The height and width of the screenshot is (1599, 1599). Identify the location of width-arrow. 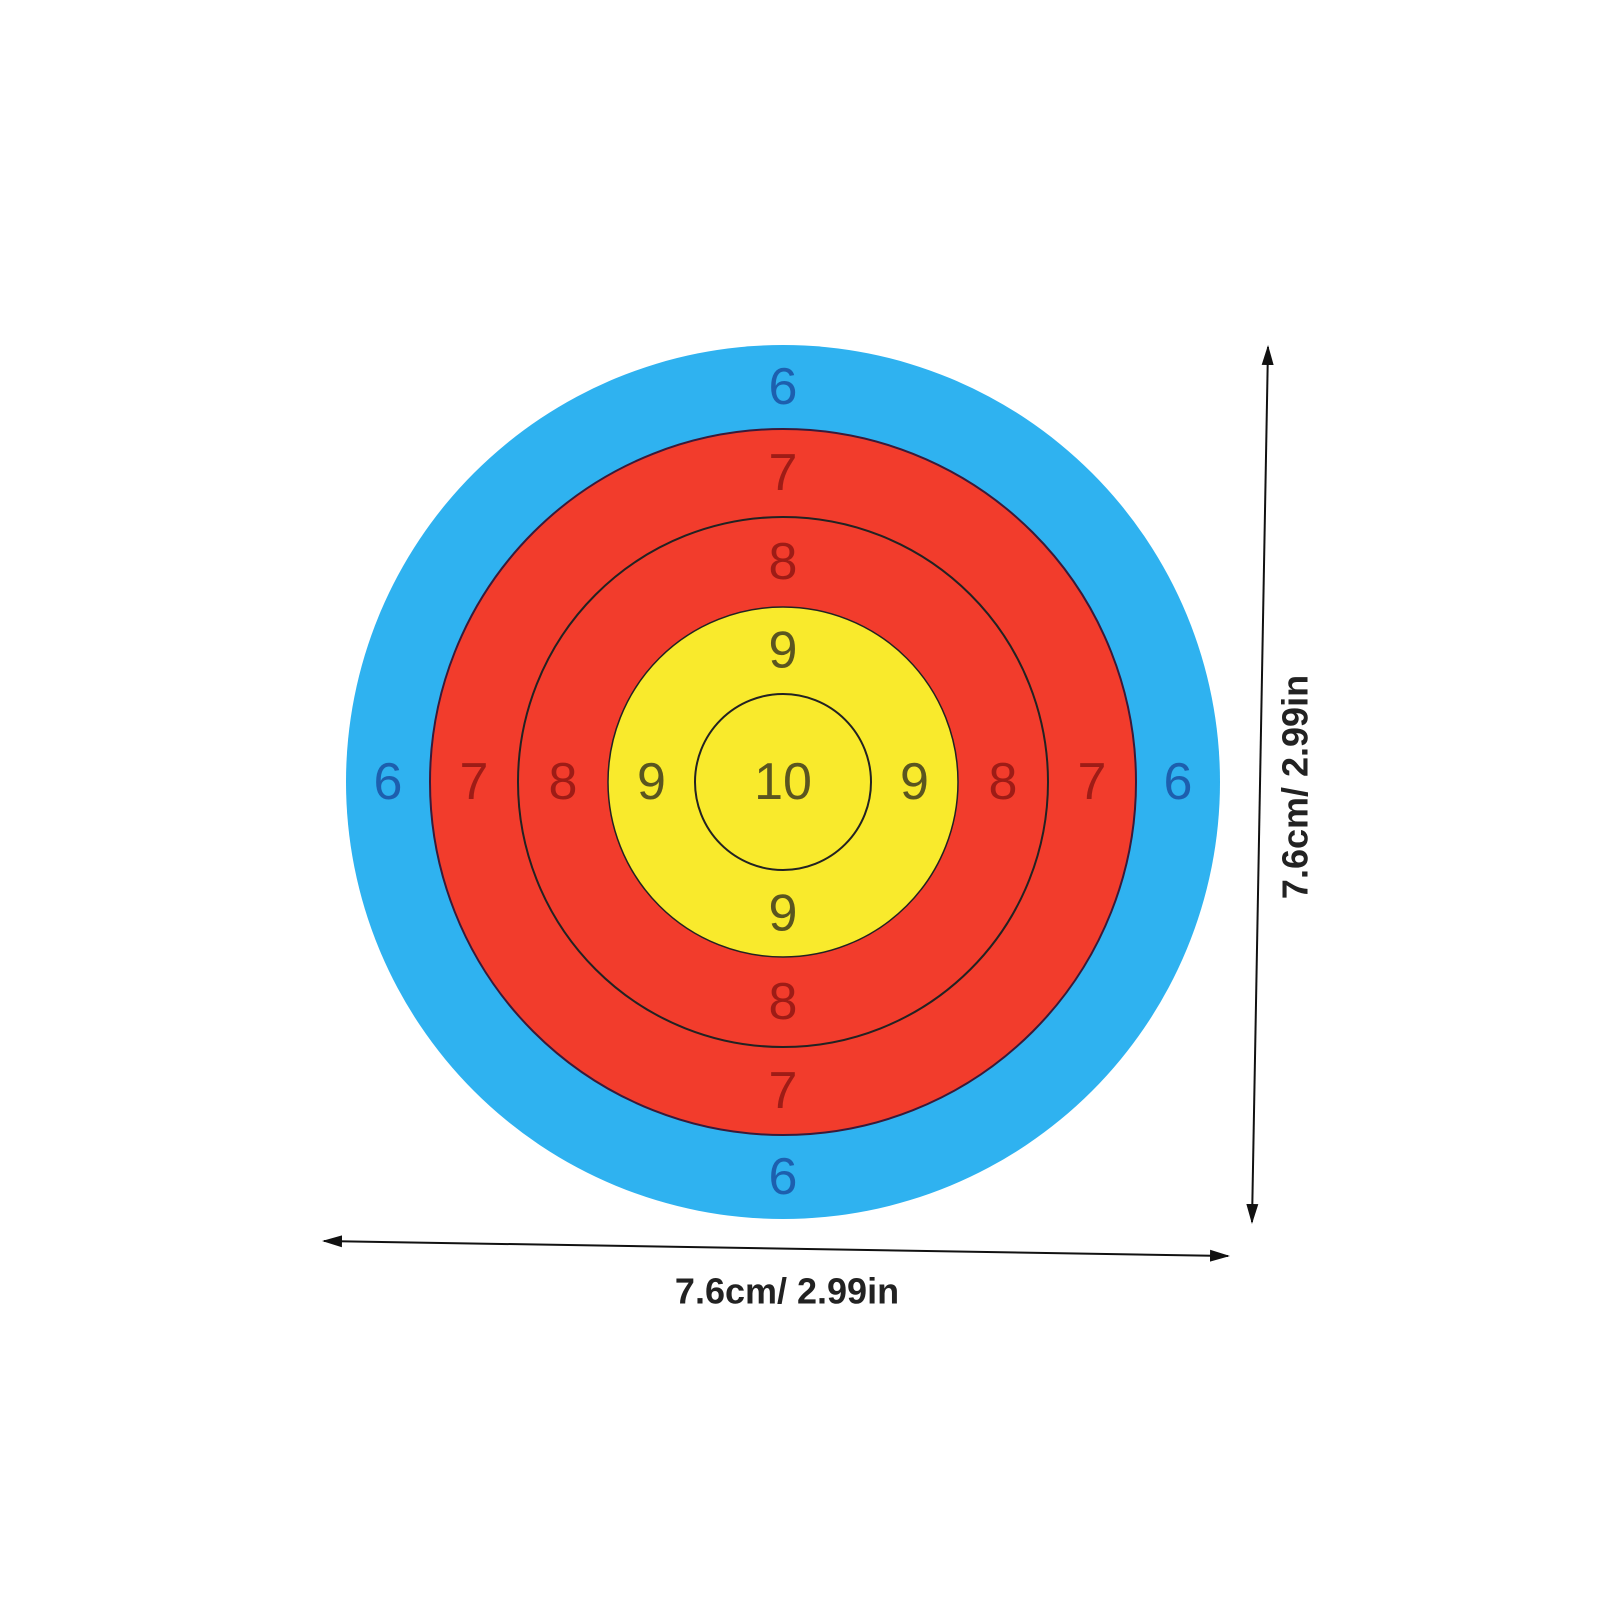
(776, 1248).